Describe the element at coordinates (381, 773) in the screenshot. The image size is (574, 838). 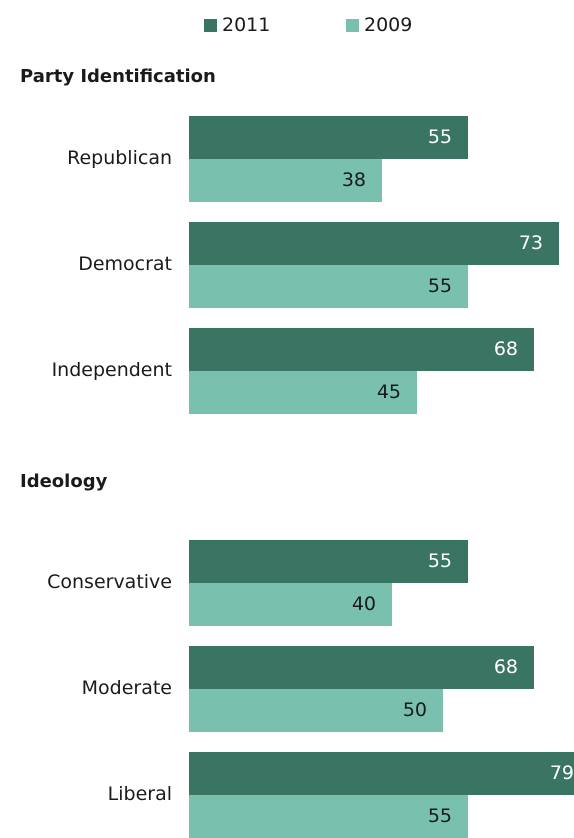
I see `bar-liberal-2011: 79` at that location.